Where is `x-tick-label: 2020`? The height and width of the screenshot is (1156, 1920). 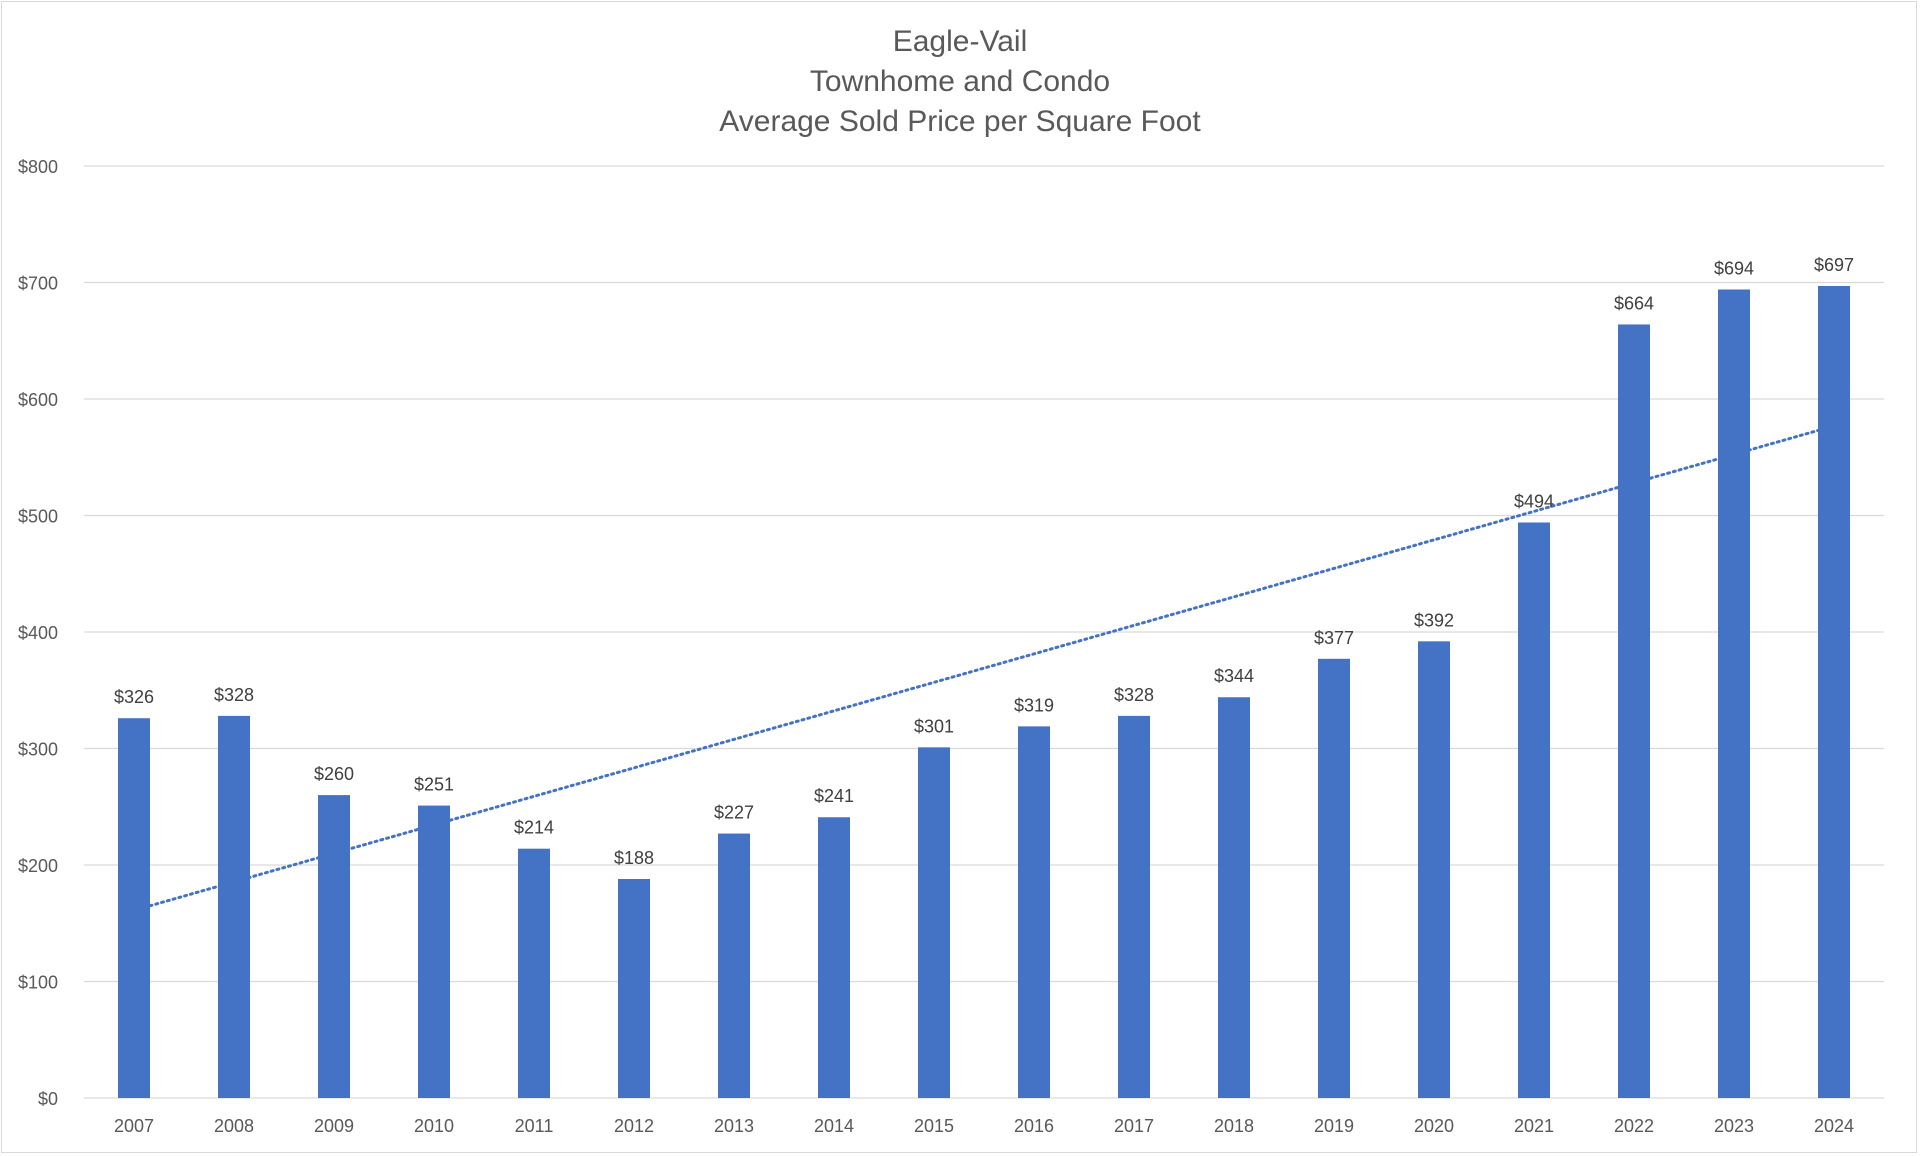 x-tick-label: 2020 is located at coordinates (1434, 1126).